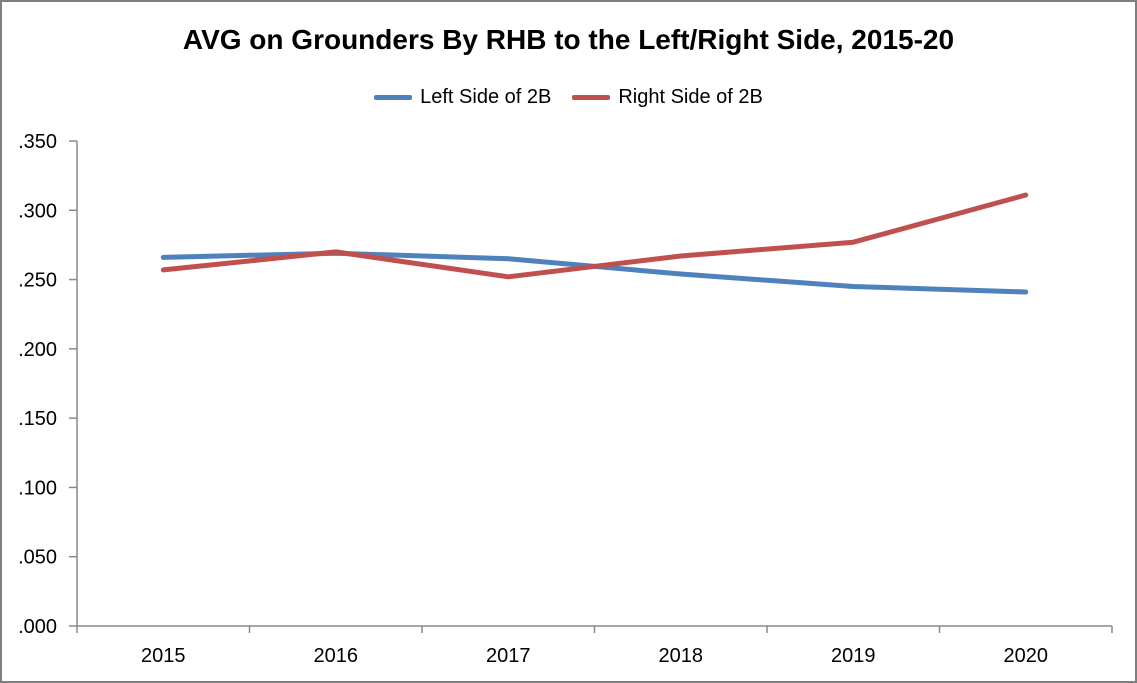  Describe the element at coordinates (37, 281) in the screenshot. I see `y-tick-label: .250` at that location.